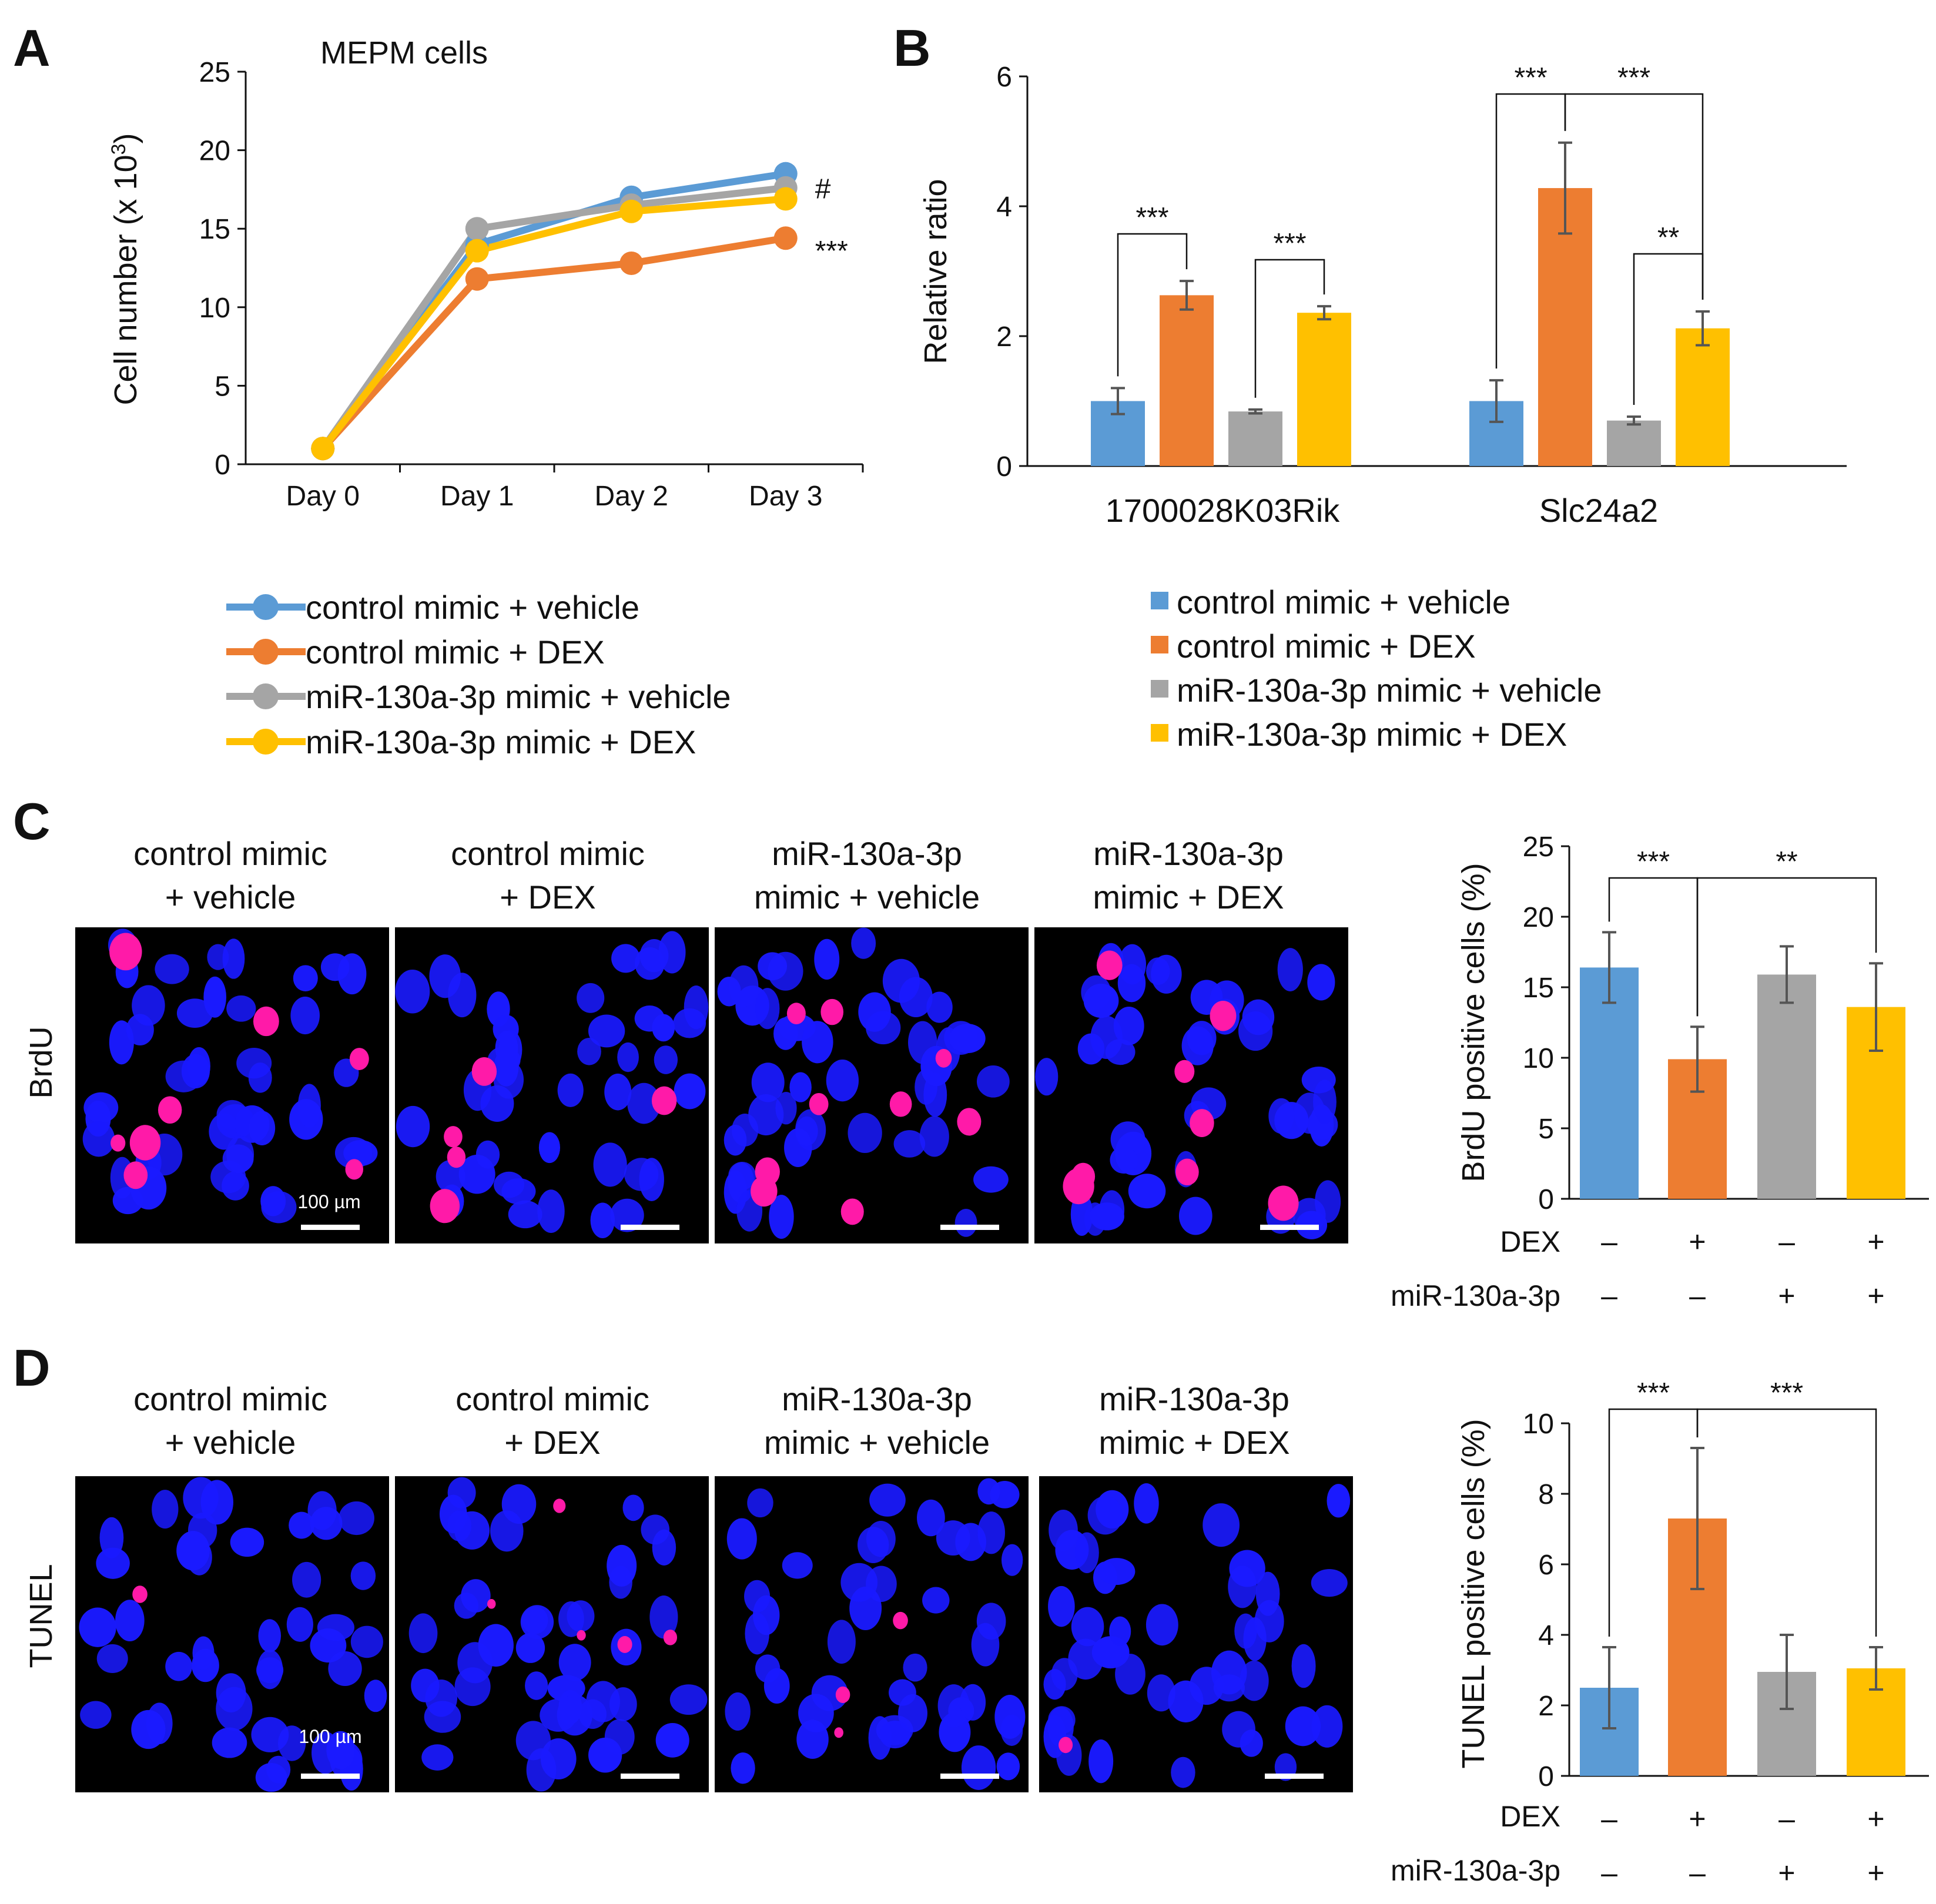 The image size is (1936, 1904). What do you see at coordinates (1372, 734) in the screenshot?
I see `legend-b-label-4: miR-130a-3p mimic + DEX` at bounding box center [1372, 734].